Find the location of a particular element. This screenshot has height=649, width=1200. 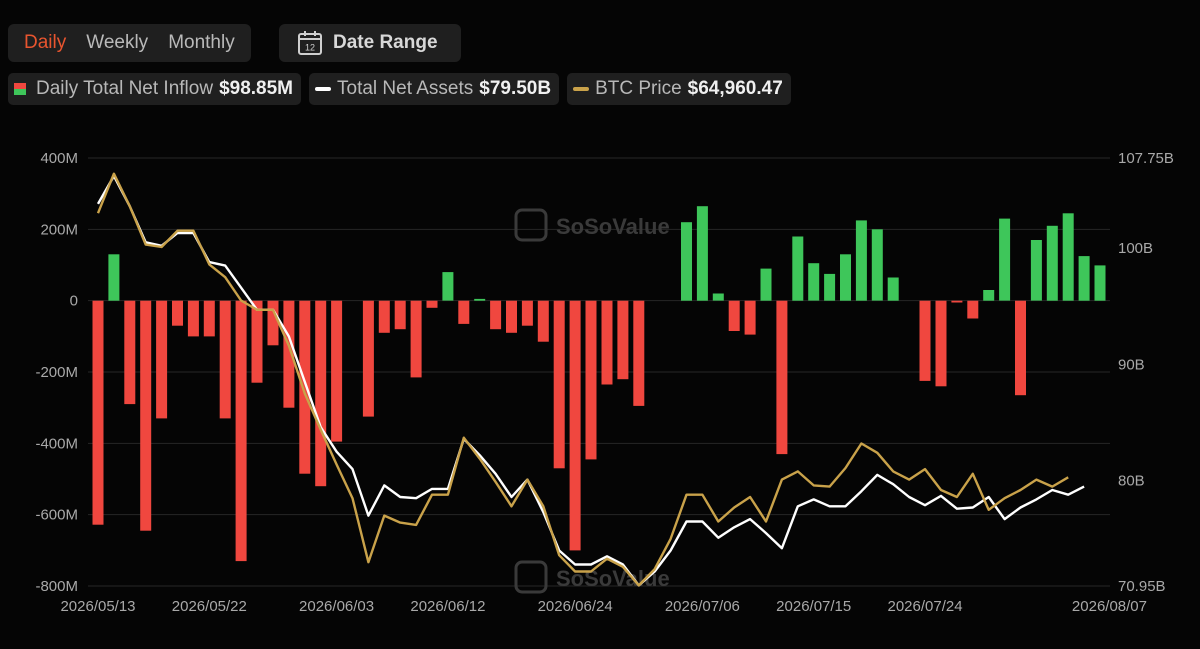

y-left-tick-label: -800M is located at coordinates (56, 586).